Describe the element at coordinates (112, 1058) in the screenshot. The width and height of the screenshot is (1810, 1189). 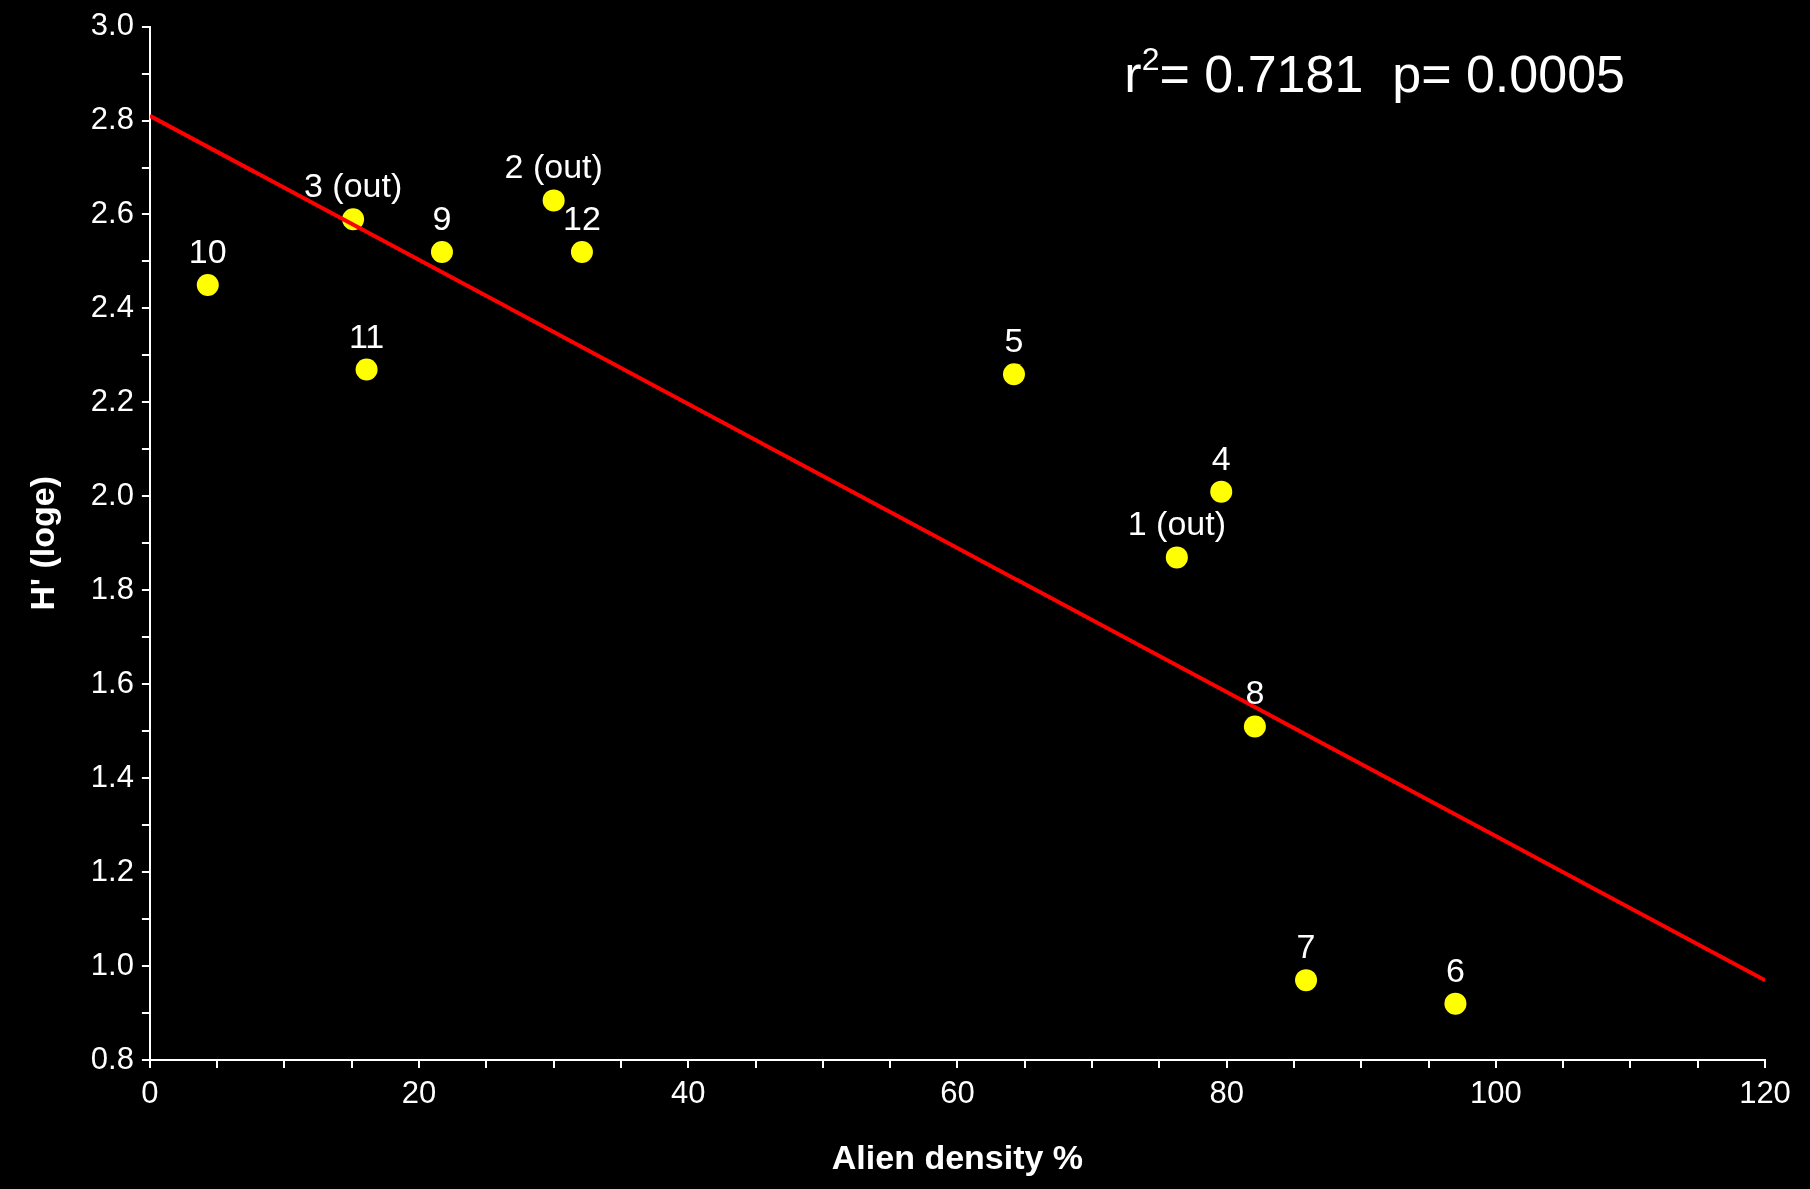
I see `y-tick-label: 0.8` at that location.